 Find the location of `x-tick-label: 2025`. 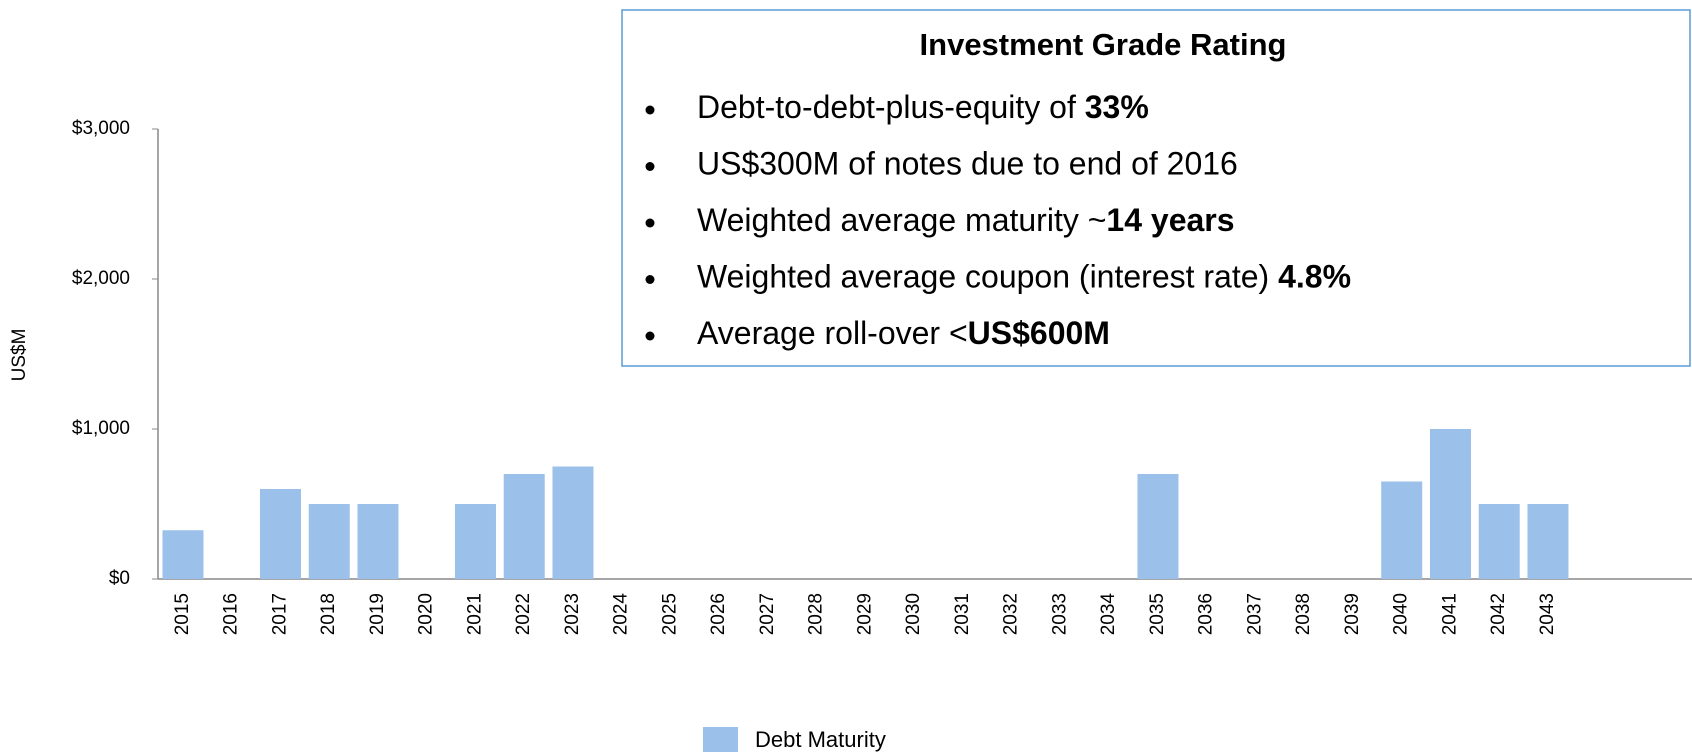

x-tick-label: 2025 is located at coordinates (669, 614).